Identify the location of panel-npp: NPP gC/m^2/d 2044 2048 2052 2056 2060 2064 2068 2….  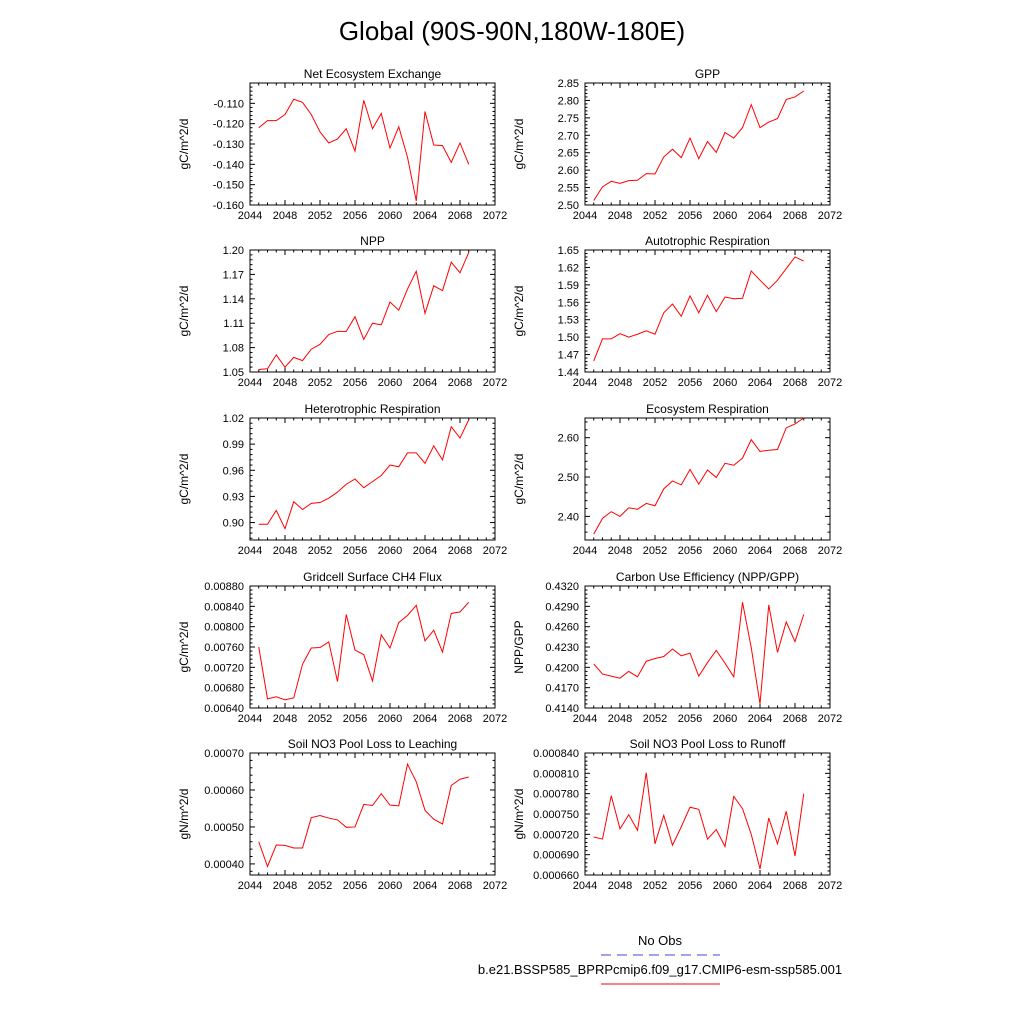
(342, 311).